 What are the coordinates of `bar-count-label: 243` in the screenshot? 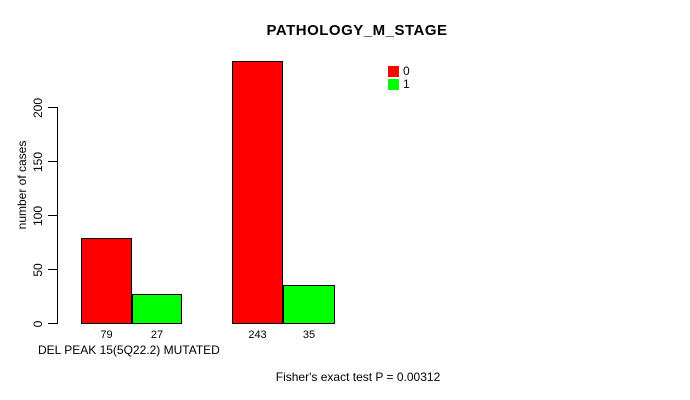 It's located at (257, 335).